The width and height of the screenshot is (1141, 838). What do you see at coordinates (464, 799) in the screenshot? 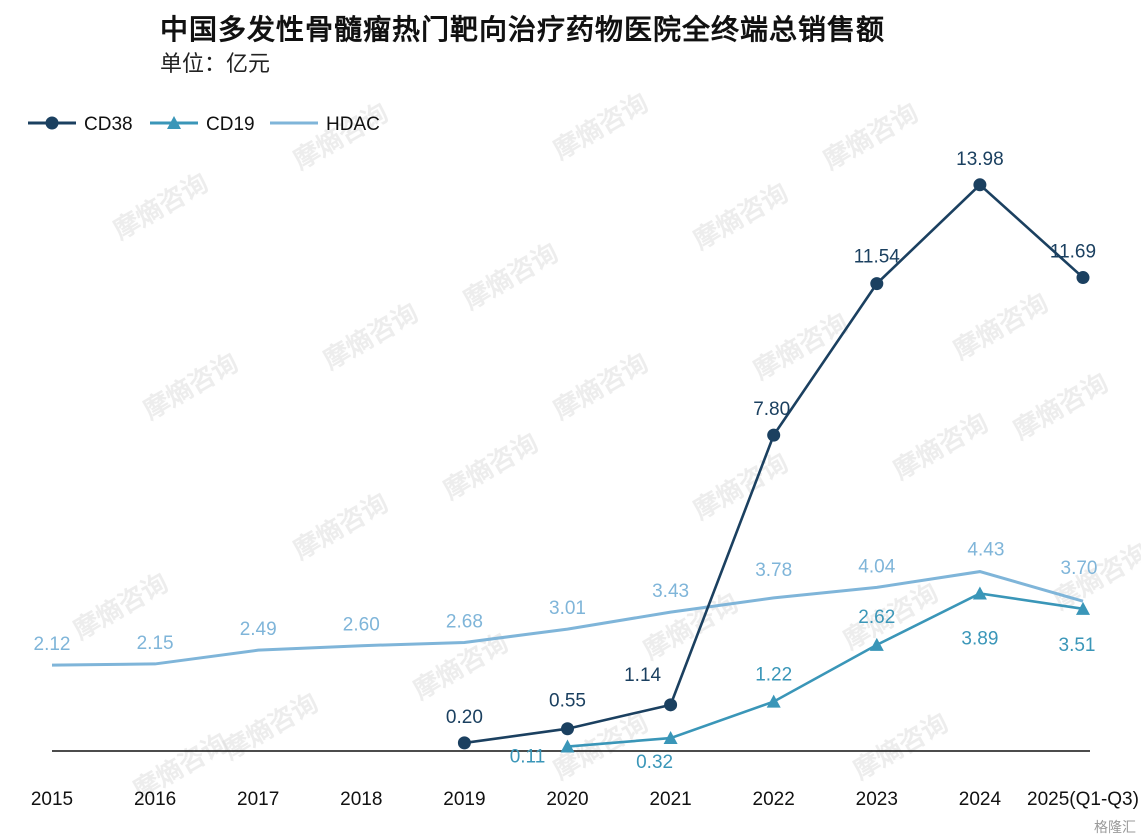
I see `x-tick-label: 2019` at bounding box center [464, 799].